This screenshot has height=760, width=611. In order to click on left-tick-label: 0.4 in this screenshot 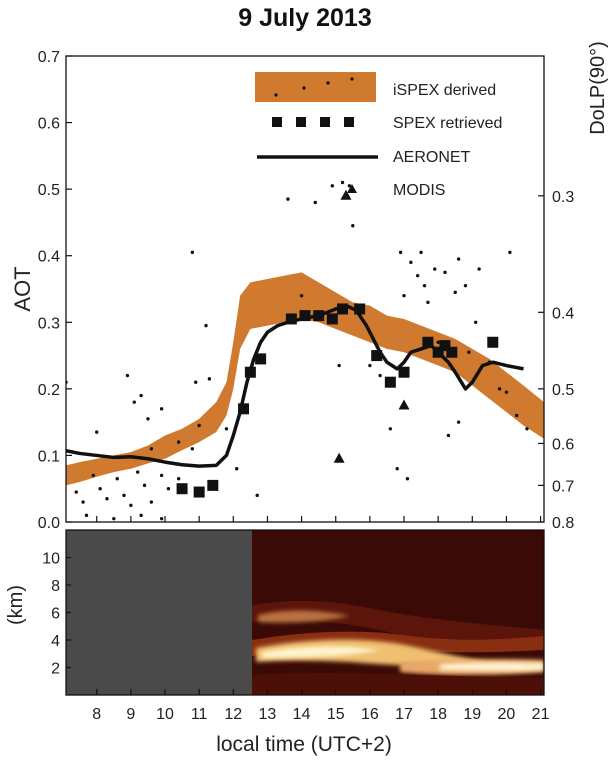, I will do `click(49, 257)`.